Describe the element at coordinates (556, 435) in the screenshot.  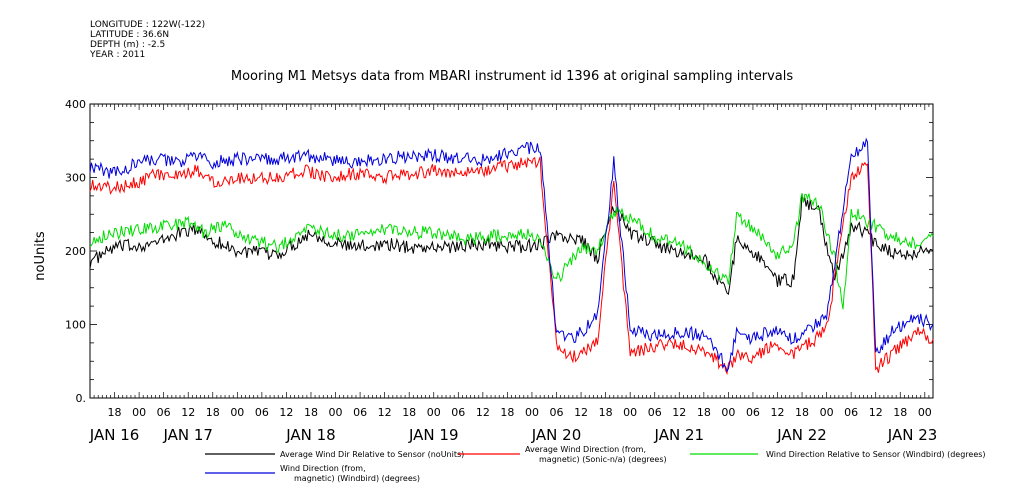
I see `x-date-label: JAN 20` at that location.